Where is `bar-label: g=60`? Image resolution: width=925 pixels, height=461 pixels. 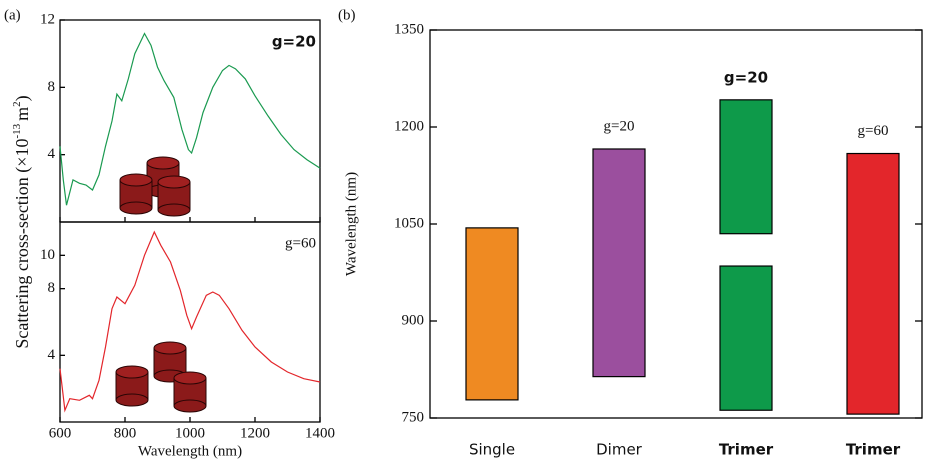 bar-label: g=60 is located at coordinates (873, 131).